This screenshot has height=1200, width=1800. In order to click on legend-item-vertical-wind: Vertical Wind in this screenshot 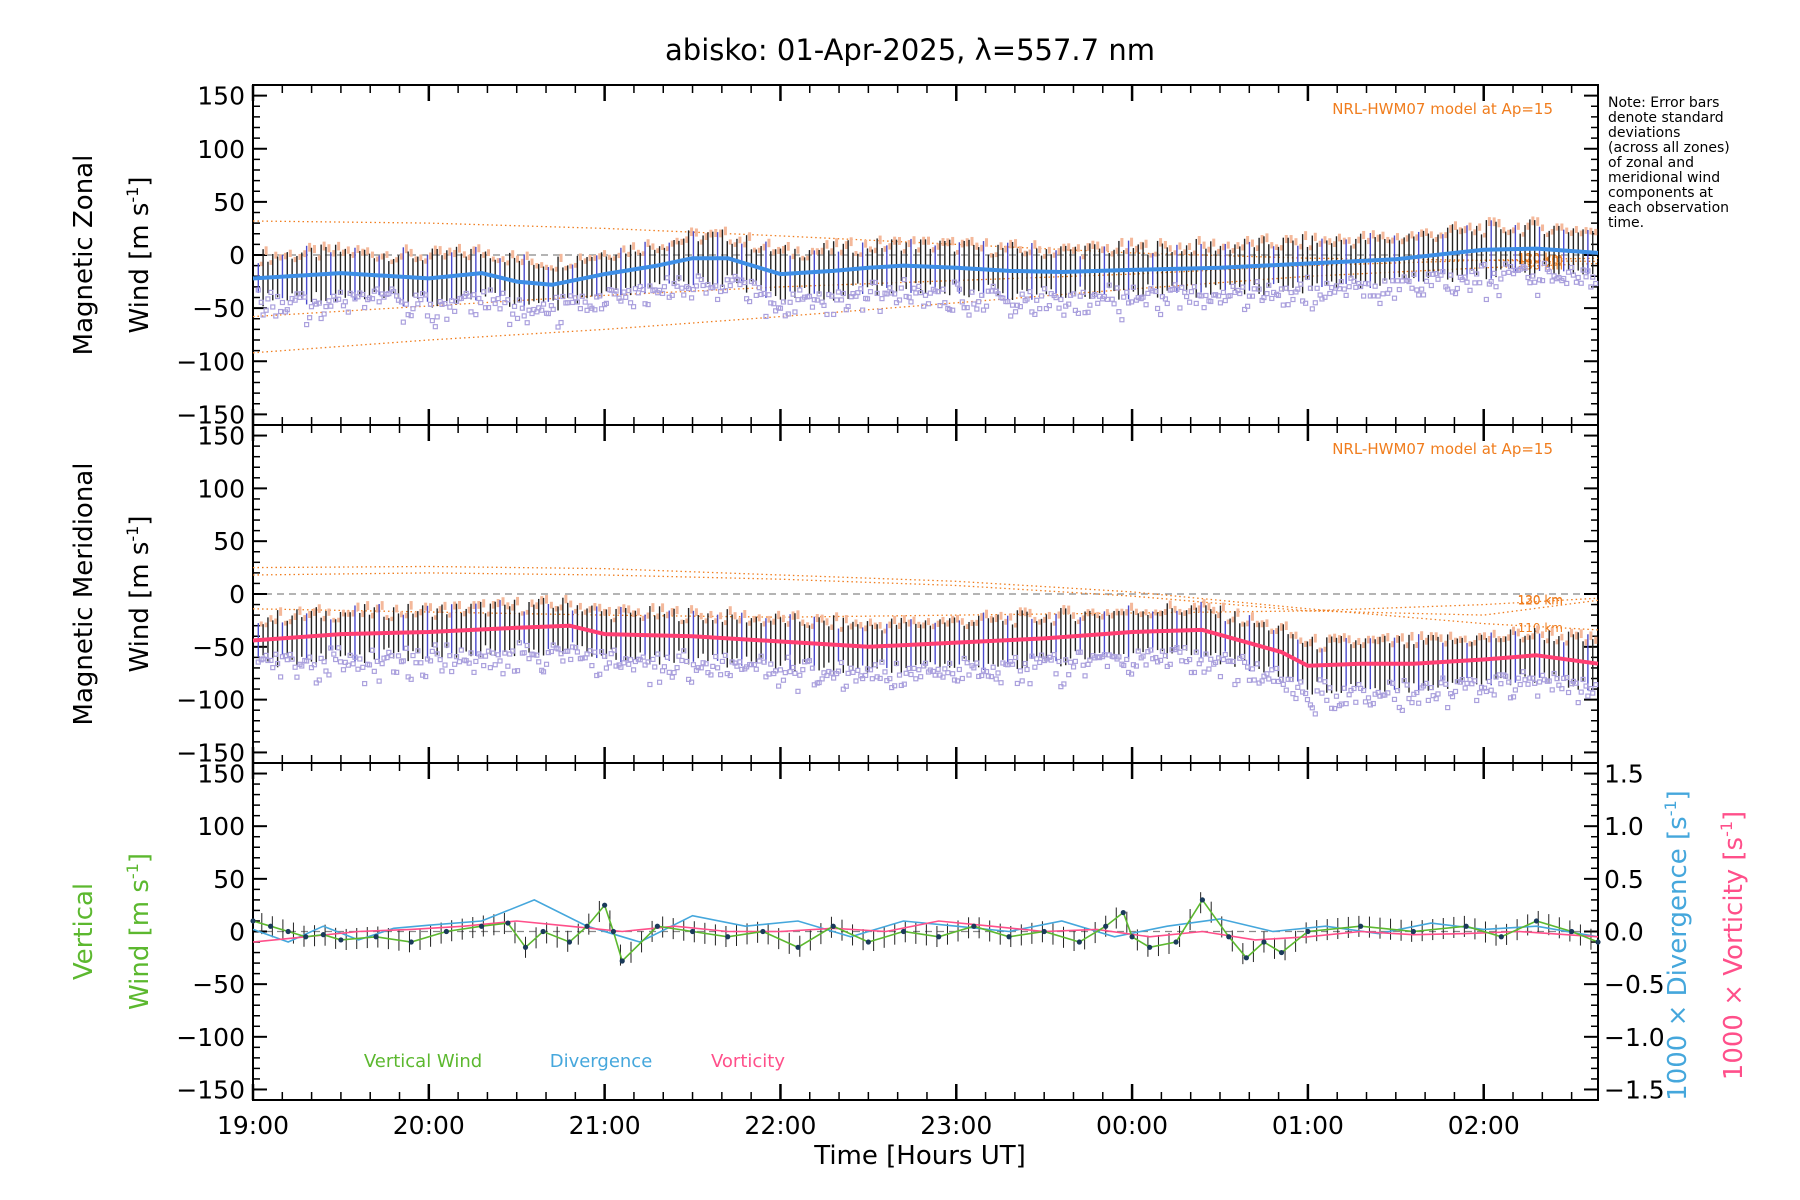, I will do `click(423, 1061)`.